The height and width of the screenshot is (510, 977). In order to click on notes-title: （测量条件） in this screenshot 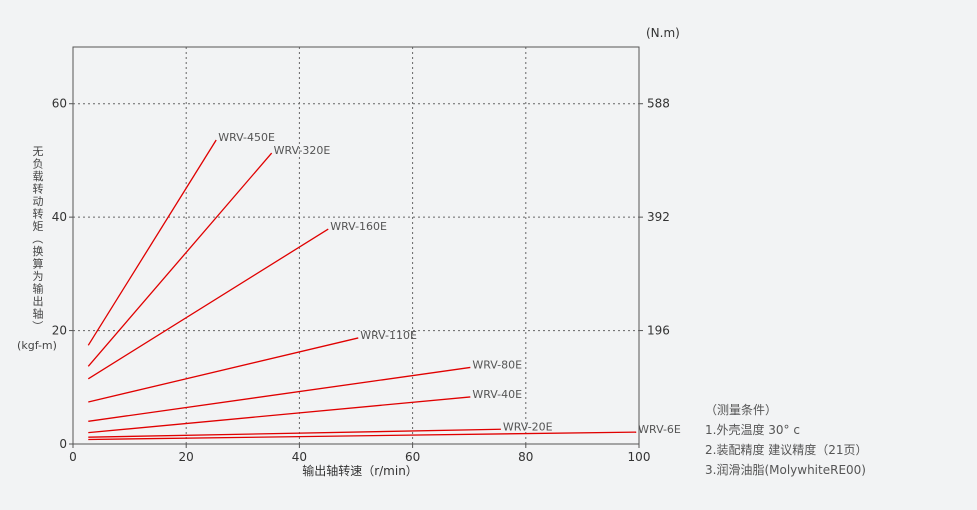, I will do `click(741, 410)`.